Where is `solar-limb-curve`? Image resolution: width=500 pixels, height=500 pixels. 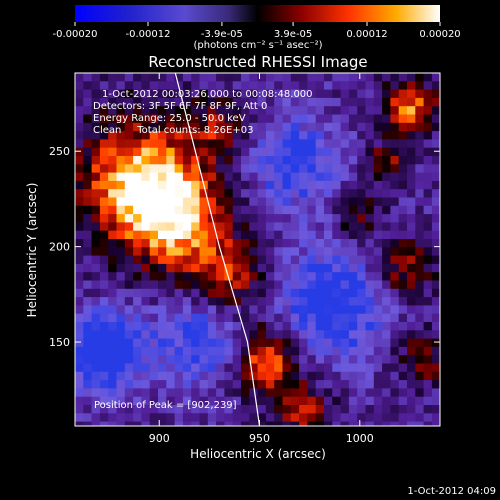 solar-limb-curve is located at coordinates (217, 249).